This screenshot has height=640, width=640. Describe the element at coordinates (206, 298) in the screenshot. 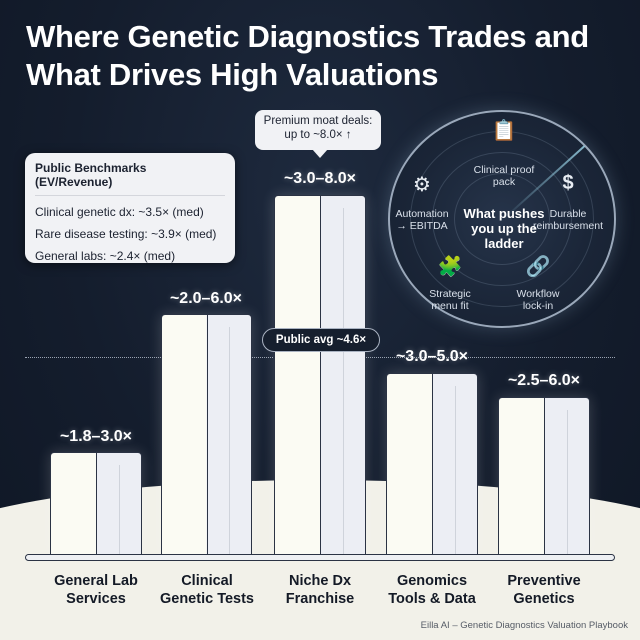

I see `bar-label: ~2.0–6.0×` at that location.